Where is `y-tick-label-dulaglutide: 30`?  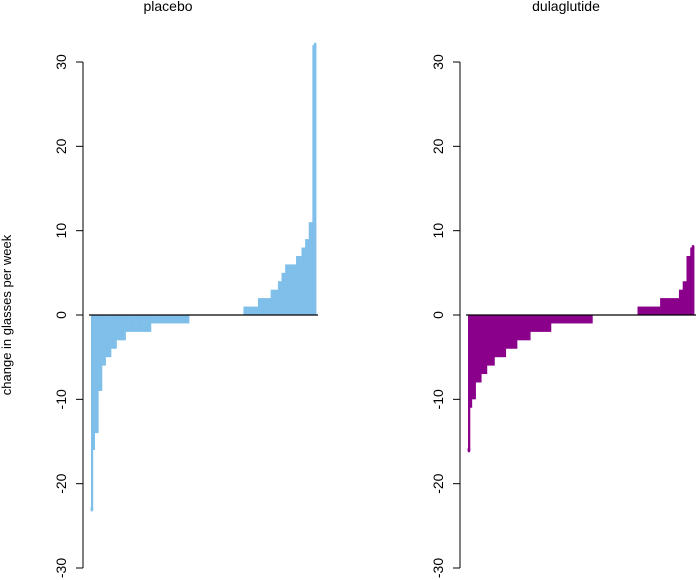
y-tick-label-dulaglutide: 30 is located at coordinates (438, 62).